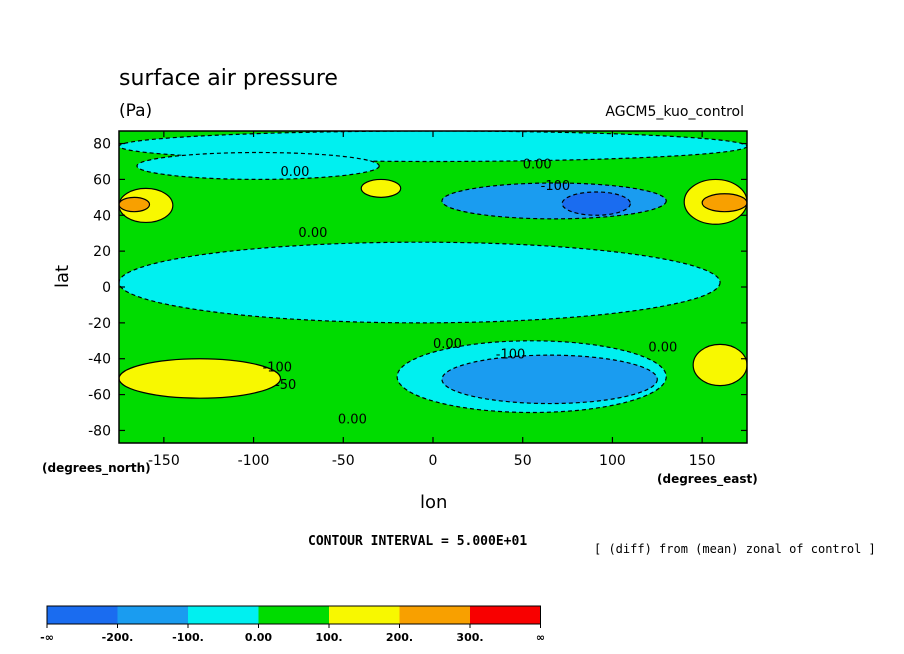  I want to click on x-tick-label: -150, so click(164, 461).